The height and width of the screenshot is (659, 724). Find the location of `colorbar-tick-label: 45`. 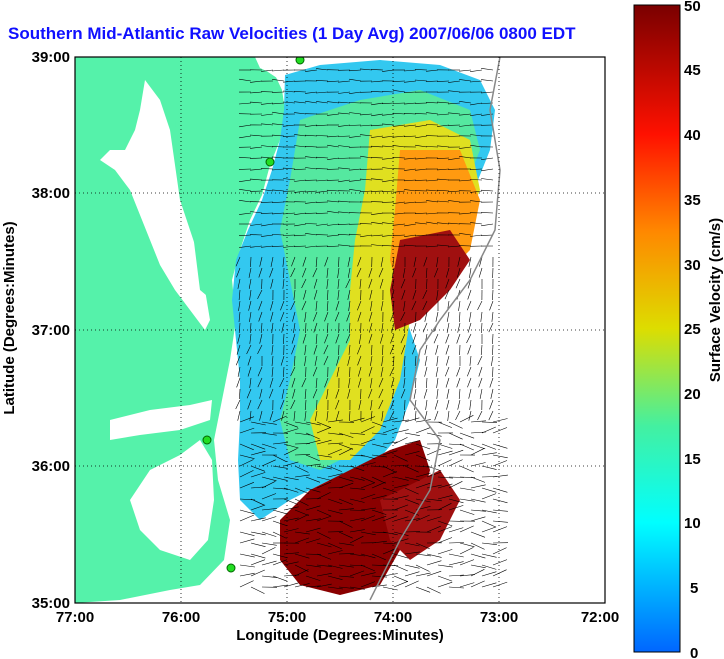

colorbar-tick-label: 45 is located at coordinates (692, 70).